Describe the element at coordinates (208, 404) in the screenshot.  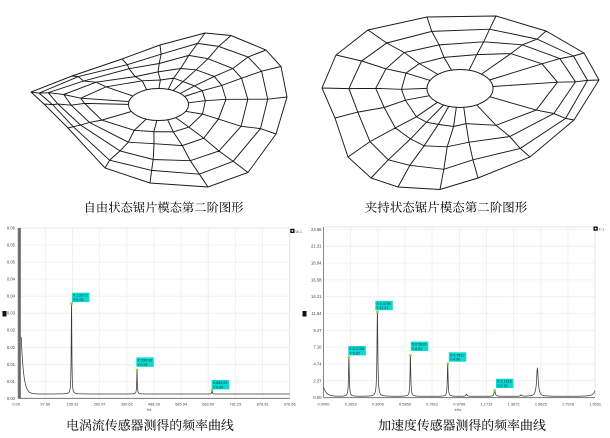
I see `svg-text: 683.59` at that location.